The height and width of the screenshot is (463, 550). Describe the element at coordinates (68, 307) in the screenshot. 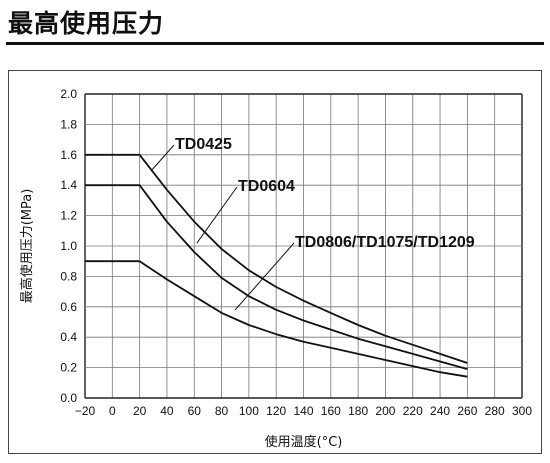

I see `y-tick-label: 0.6` at that location.